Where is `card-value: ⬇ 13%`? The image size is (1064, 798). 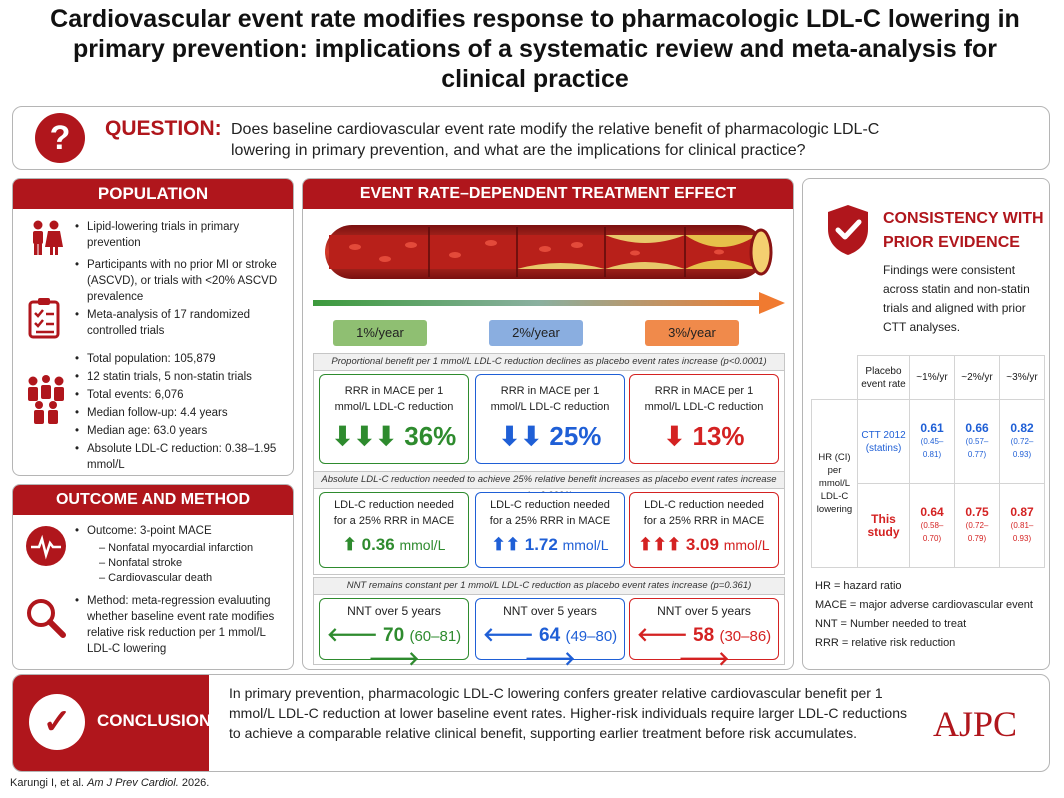
card-value: ⬇ 13% is located at coordinates (704, 436).